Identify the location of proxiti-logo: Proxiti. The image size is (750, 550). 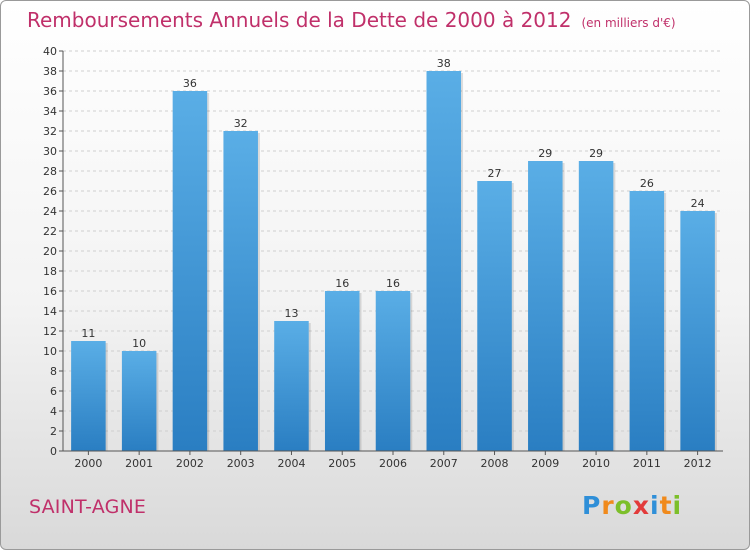
(632, 505).